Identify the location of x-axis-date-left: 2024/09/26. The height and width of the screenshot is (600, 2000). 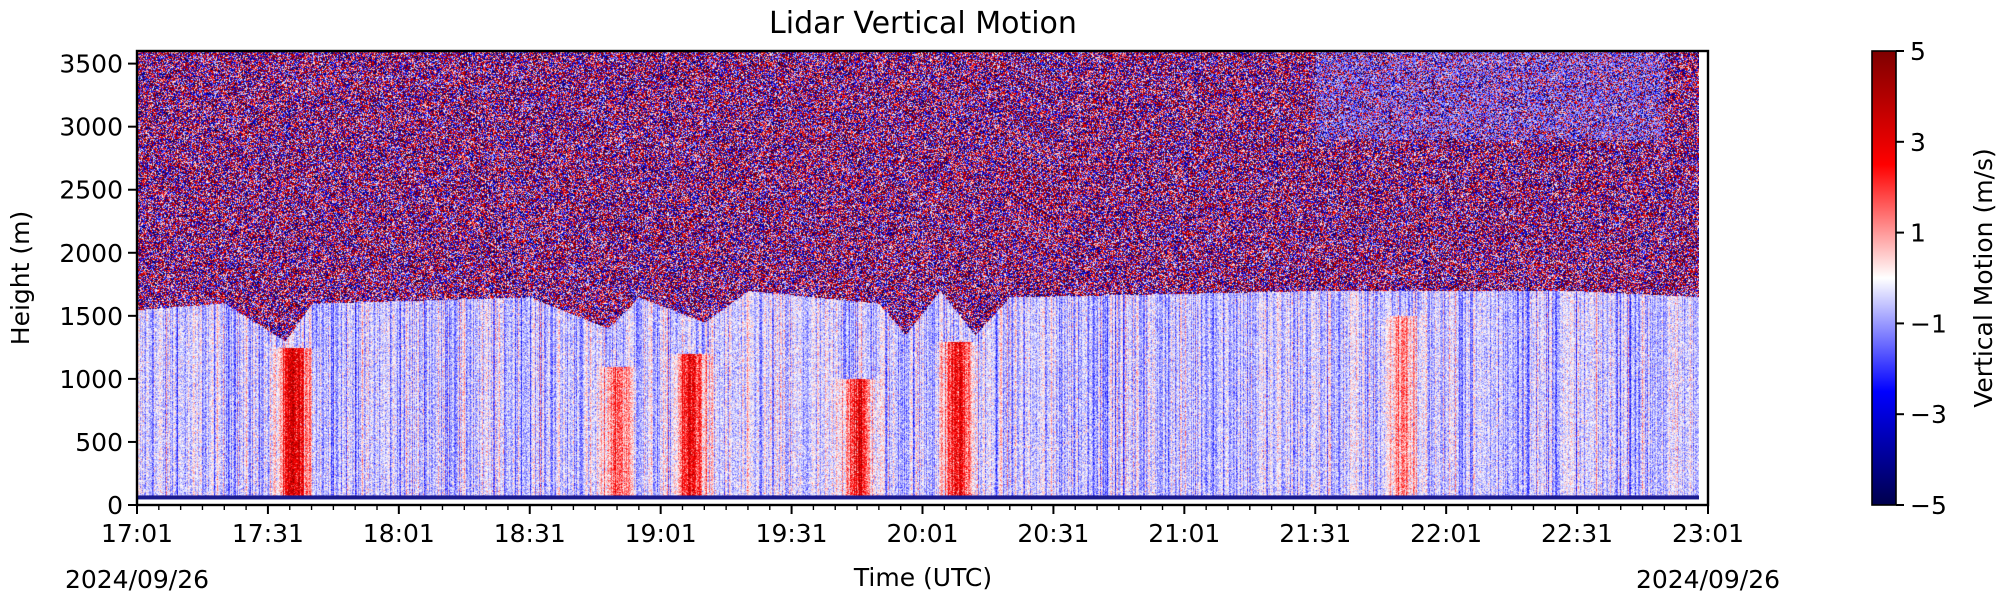
(137, 579).